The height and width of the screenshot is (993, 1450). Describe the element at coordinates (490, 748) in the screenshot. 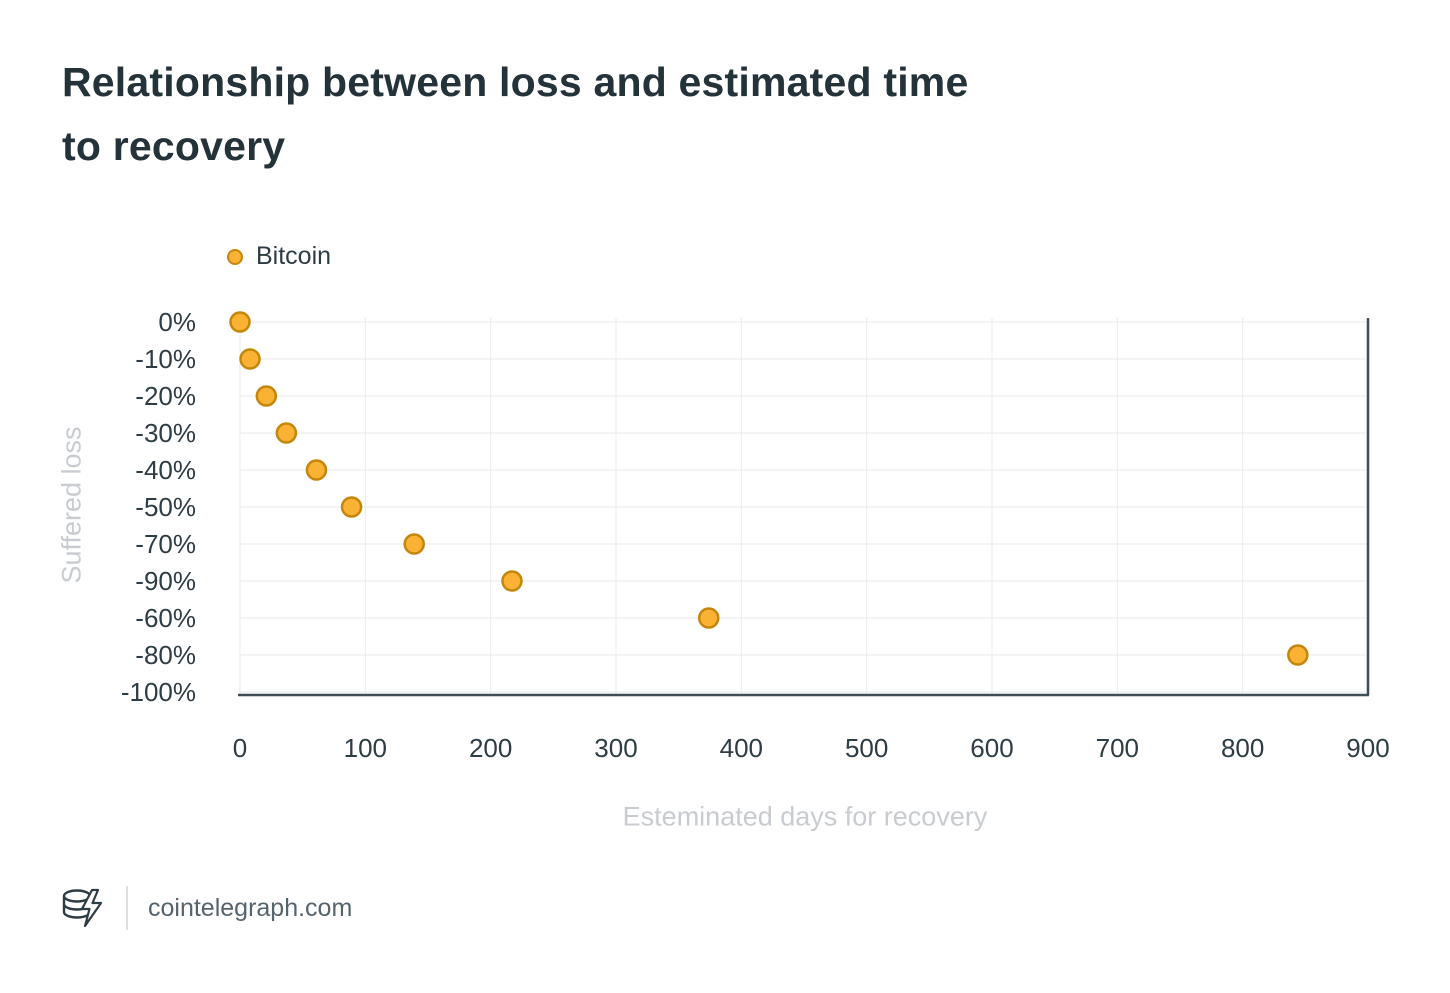

I see `x-tick-label: 200` at that location.